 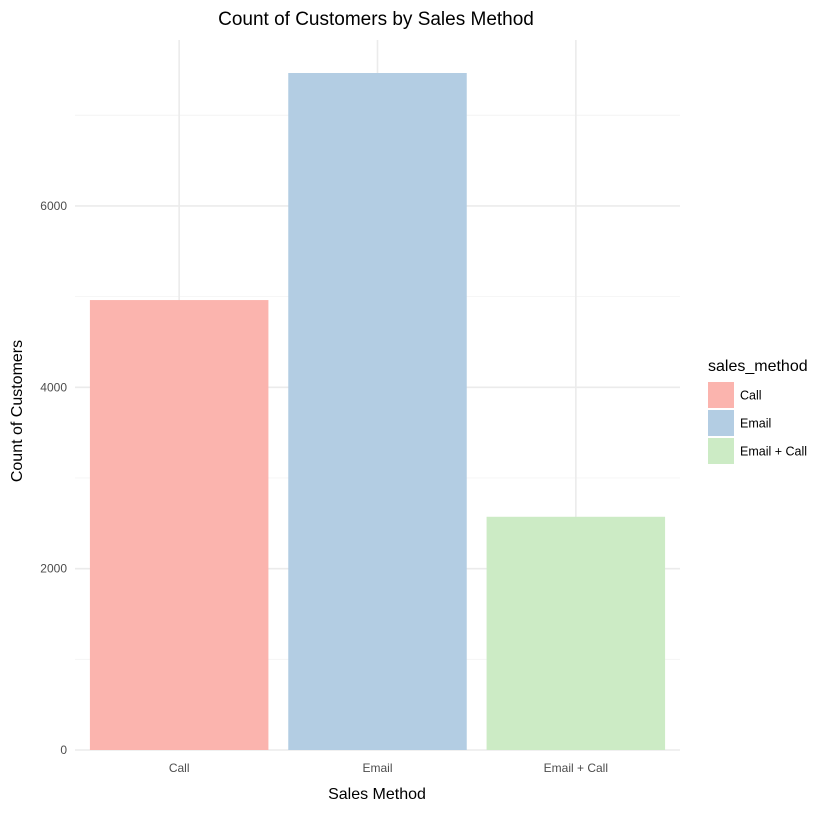 I want to click on x-tick-label: Call, so click(x=179, y=768).